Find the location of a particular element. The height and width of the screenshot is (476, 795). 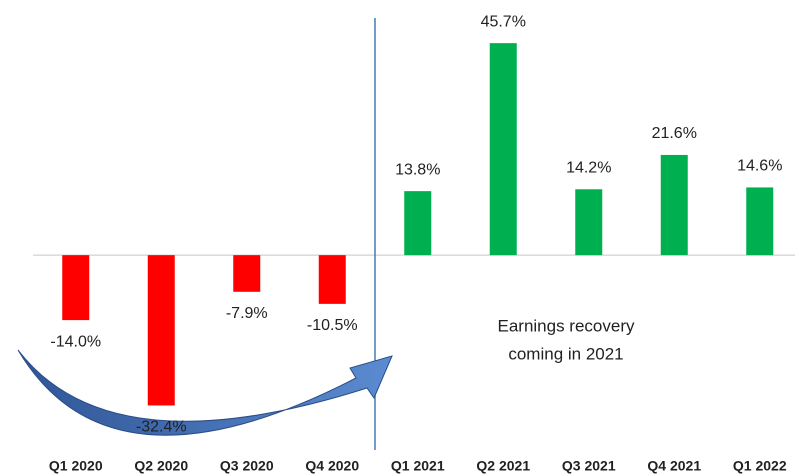

x-tick-label: Q1 2020 is located at coordinates (76, 466).